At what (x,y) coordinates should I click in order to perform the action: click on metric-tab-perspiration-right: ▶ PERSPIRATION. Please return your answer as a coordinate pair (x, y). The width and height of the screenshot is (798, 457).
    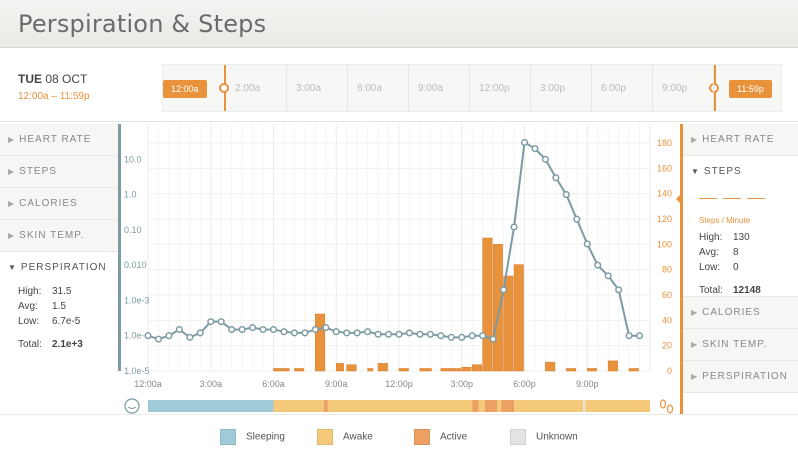
    Looking at the image, I should click on (740, 377).